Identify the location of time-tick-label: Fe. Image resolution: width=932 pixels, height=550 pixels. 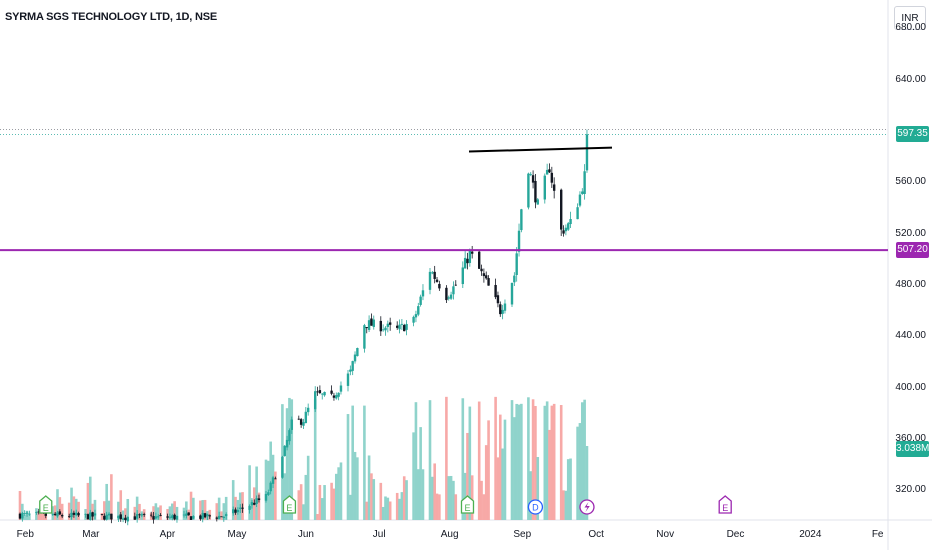
(877, 534).